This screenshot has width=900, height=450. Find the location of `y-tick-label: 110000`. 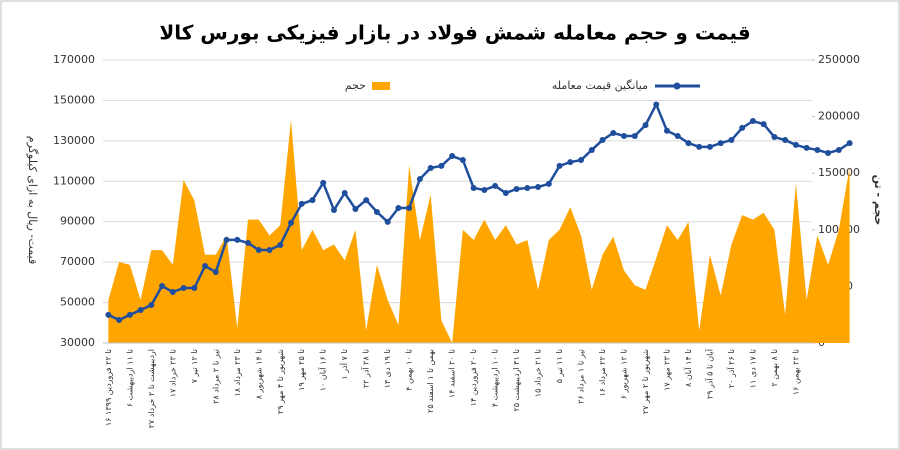

y-tick-label: 110000 is located at coordinates (74, 180).